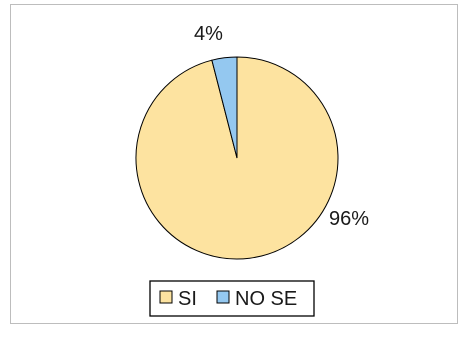  What do you see at coordinates (187, 299) in the screenshot?
I see `legend-label-si: SI` at bounding box center [187, 299].